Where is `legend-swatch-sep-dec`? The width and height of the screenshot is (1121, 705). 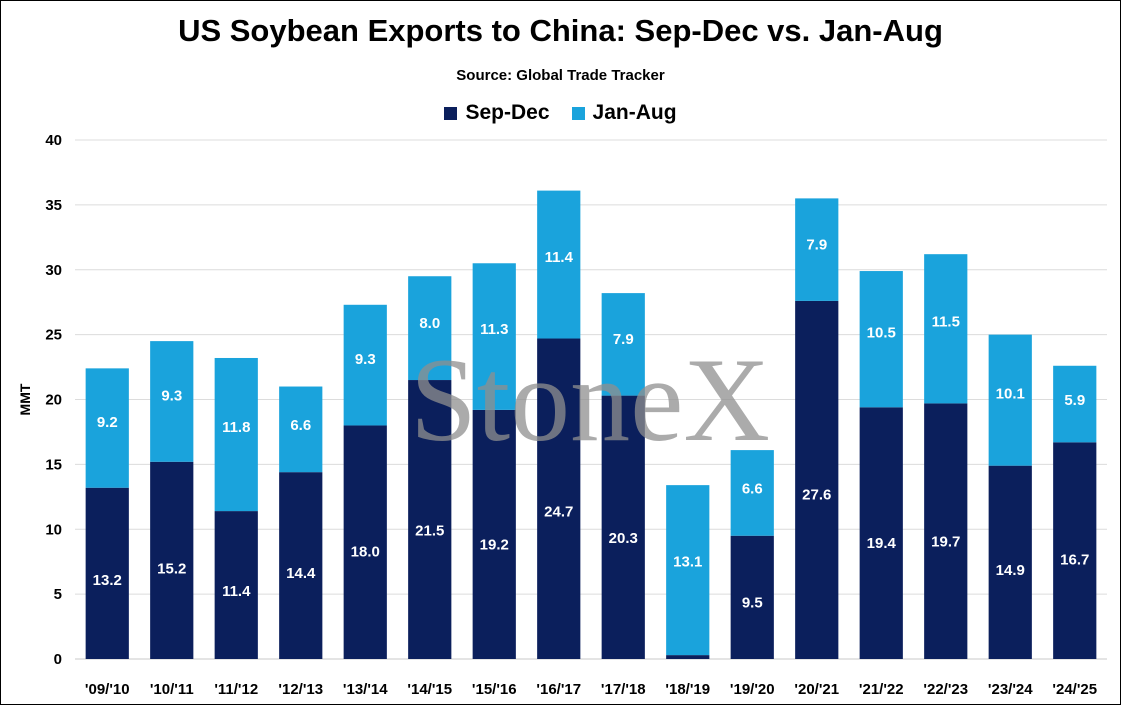
legend-swatch-sep-dec is located at coordinates (451, 113).